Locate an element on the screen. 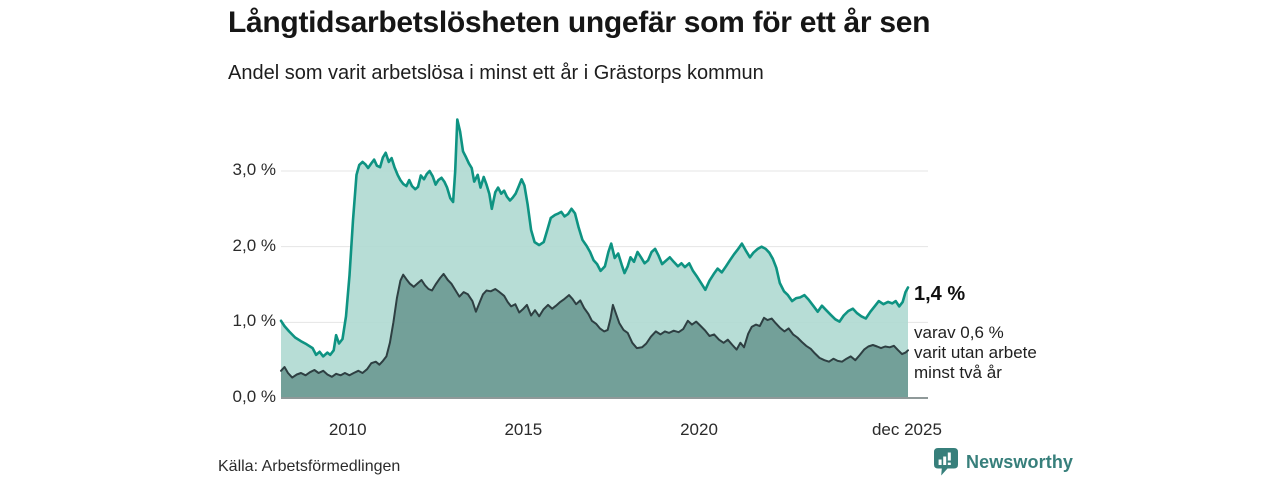 The width and height of the screenshot is (1280, 480). source-attribution: Källa: Arbetsförmedlingen is located at coordinates (309, 466).